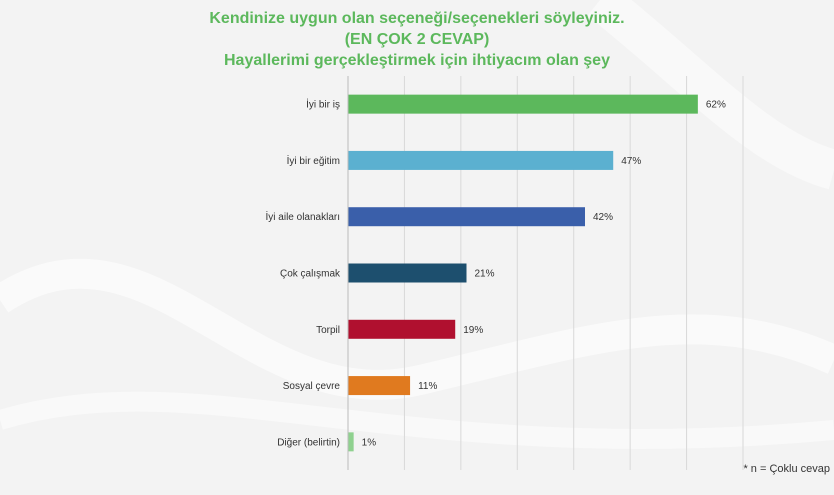 The width and height of the screenshot is (834, 495). Describe the element at coordinates (427, 386) in the screenshot. I see `value-label: 11%` at that location.